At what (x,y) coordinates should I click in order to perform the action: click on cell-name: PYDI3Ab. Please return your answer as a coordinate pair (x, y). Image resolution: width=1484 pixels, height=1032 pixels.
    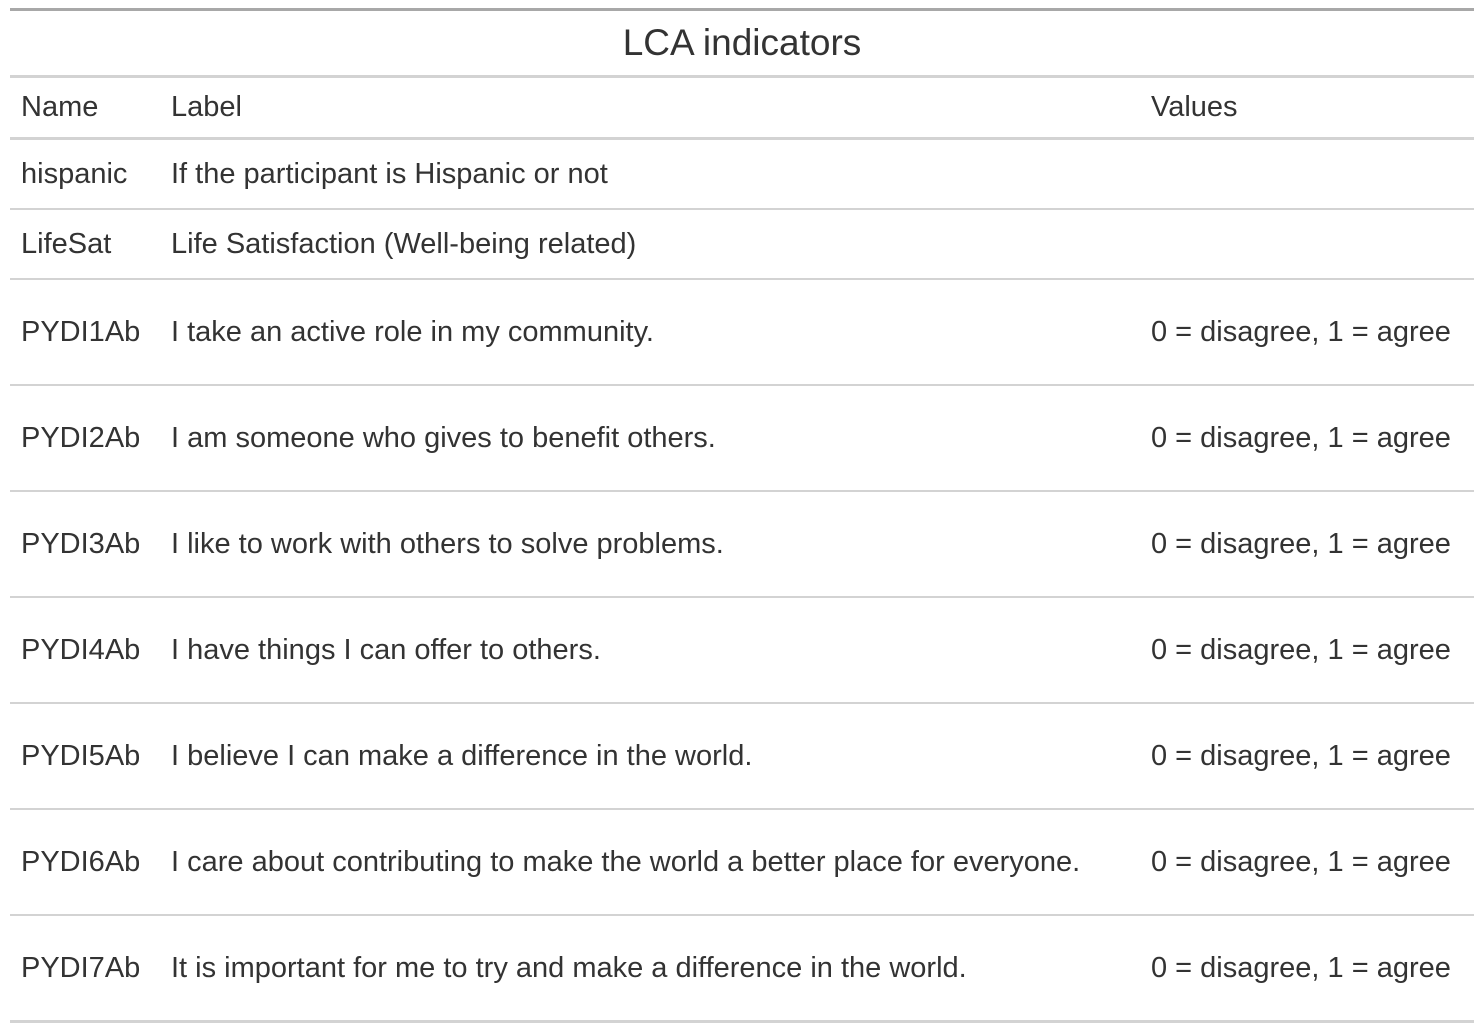
    Looking at the image, I should click on (85, 543).